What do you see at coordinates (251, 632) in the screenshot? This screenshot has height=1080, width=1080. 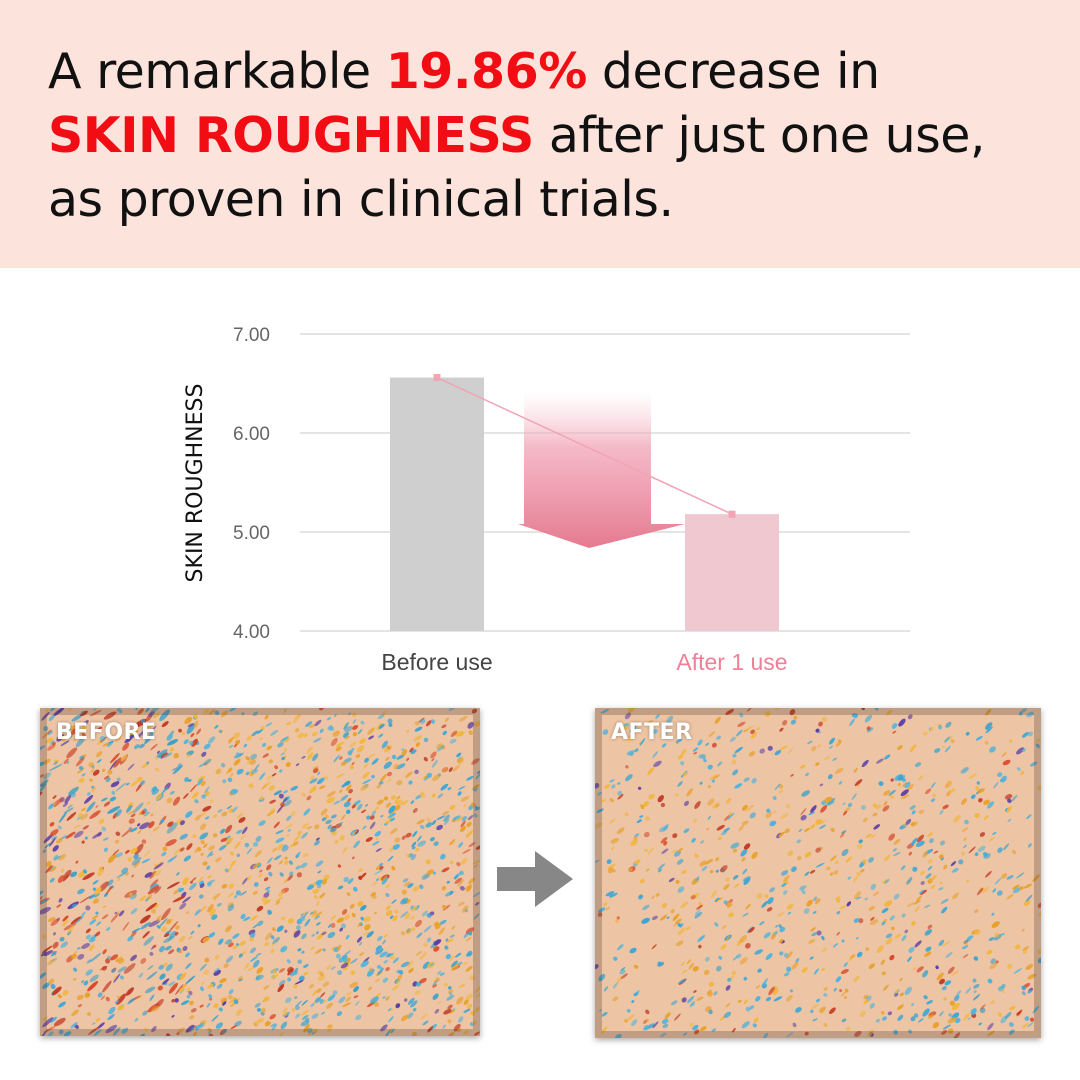 I see `y-tick-label: 4.00` at bounding box center [251, 632].